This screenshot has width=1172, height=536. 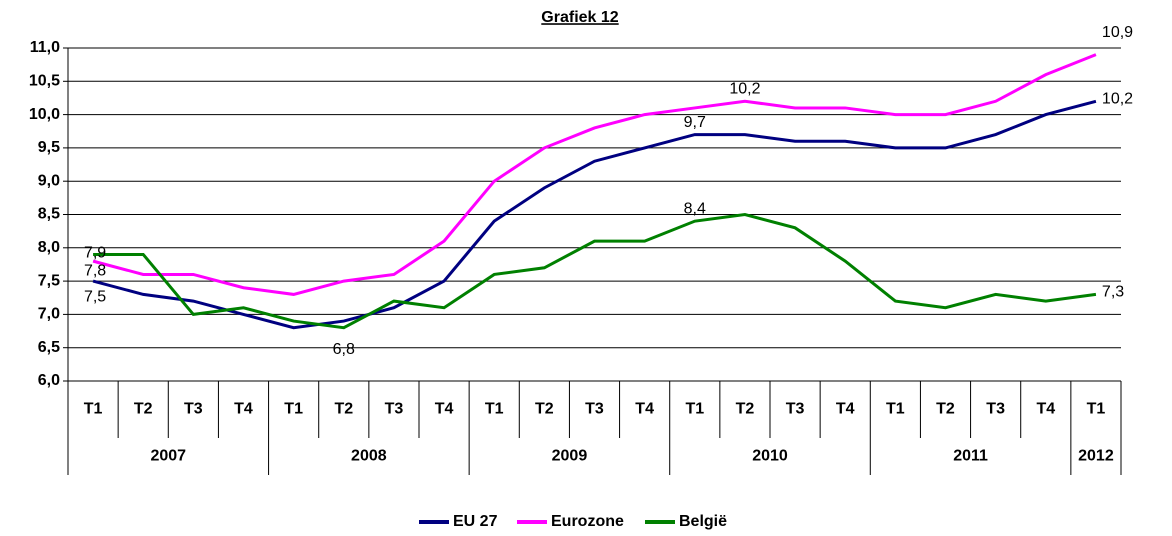 What do you see at coordinates (49, 347) in the screenshot?
I see `y-tick-label: 6,5` at bounding box center [49, 347].